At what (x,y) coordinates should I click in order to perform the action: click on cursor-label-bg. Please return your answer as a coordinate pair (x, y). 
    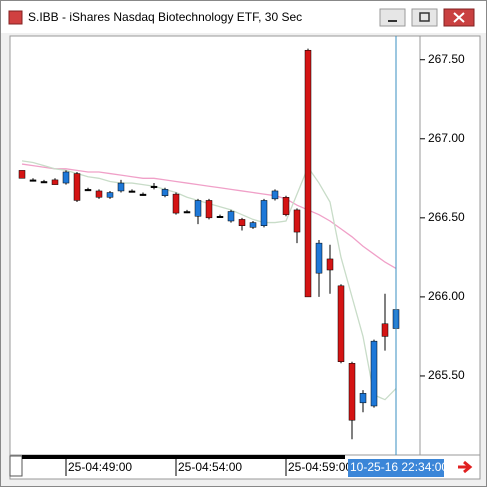
    Looking at the image, I should click on (396, 468).